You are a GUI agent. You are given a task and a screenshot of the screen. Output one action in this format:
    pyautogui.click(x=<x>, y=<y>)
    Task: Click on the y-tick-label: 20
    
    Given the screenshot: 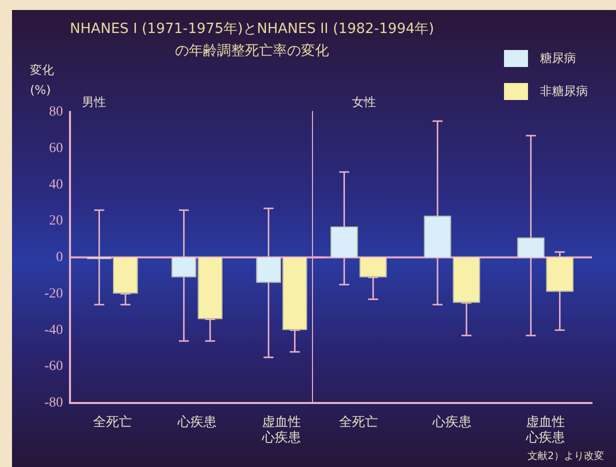 What is the action you would take?
    pyautogui.click(x=56, y=221)
    